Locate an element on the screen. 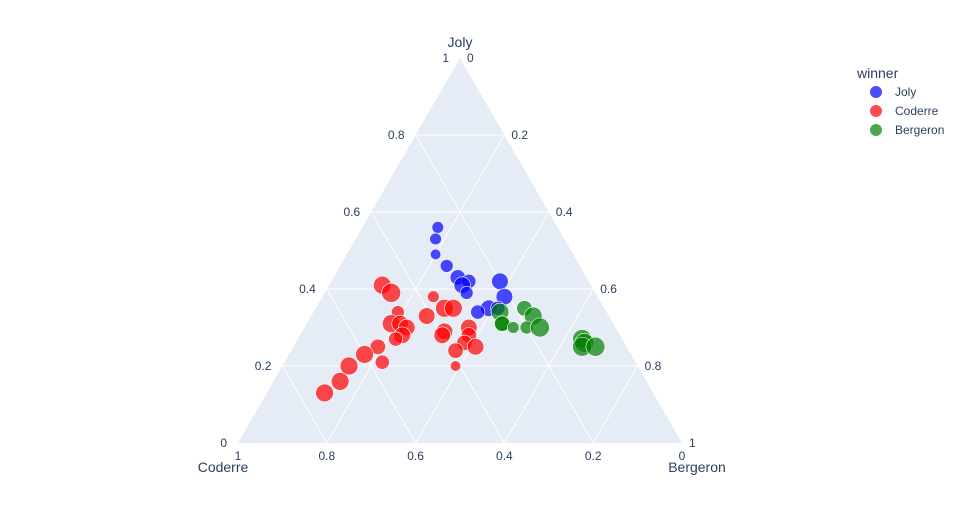  tick-label-joly: 0.8 is located at coordinates (396, 135).